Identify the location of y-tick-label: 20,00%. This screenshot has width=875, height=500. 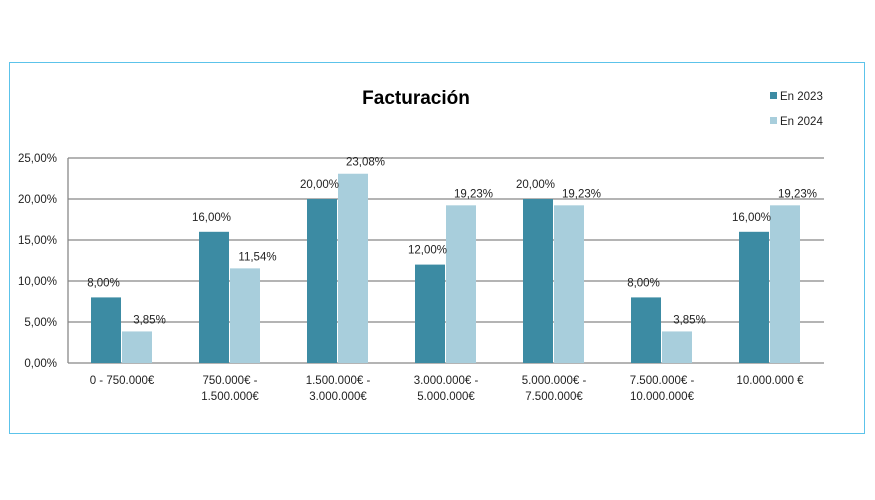
(37, 200).